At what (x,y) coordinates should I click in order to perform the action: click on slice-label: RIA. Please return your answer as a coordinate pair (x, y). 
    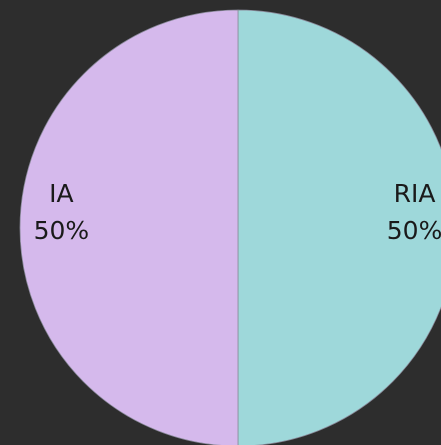
    Looking at the image, I should click on (415, 193).